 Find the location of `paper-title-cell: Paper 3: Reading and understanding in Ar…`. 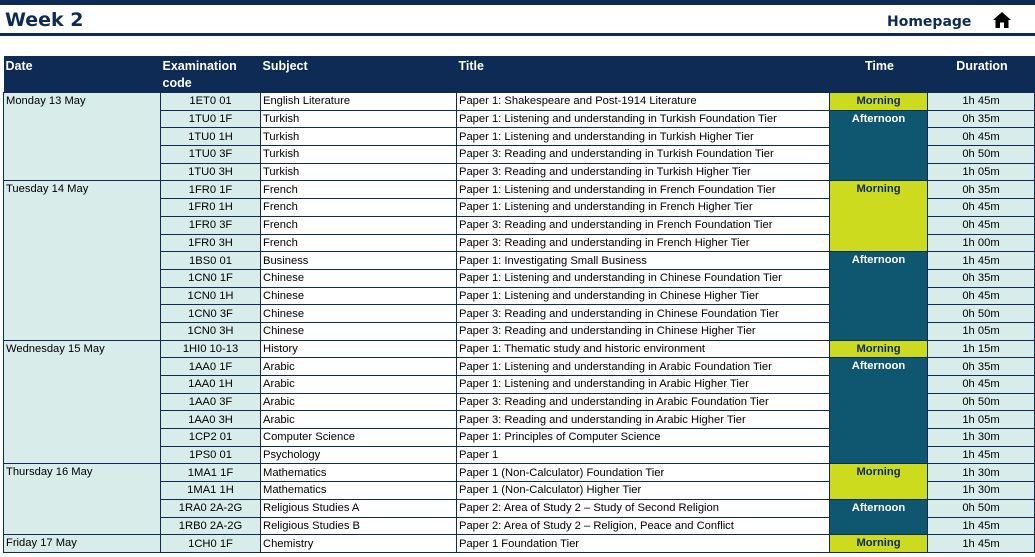

paper-title-cell: Paper 3: Reading and understanding in Ar… is located at coordinates (643, 420).